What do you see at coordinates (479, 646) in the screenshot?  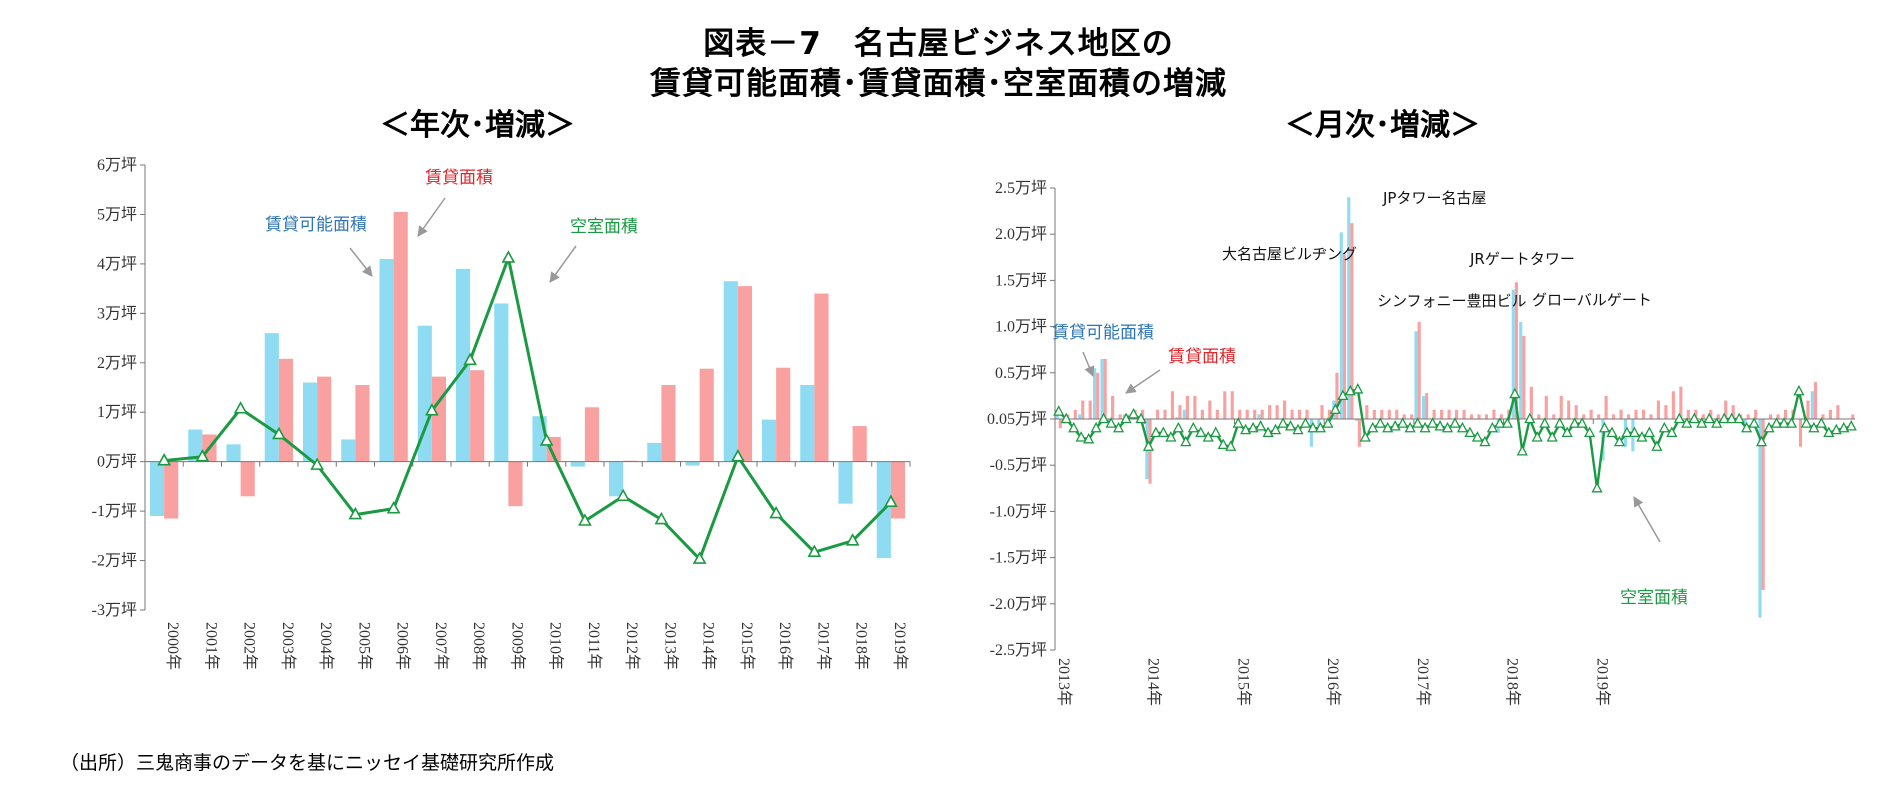 I see `annual-x-tick-label: 2008年` at bounding box center [479, 646].